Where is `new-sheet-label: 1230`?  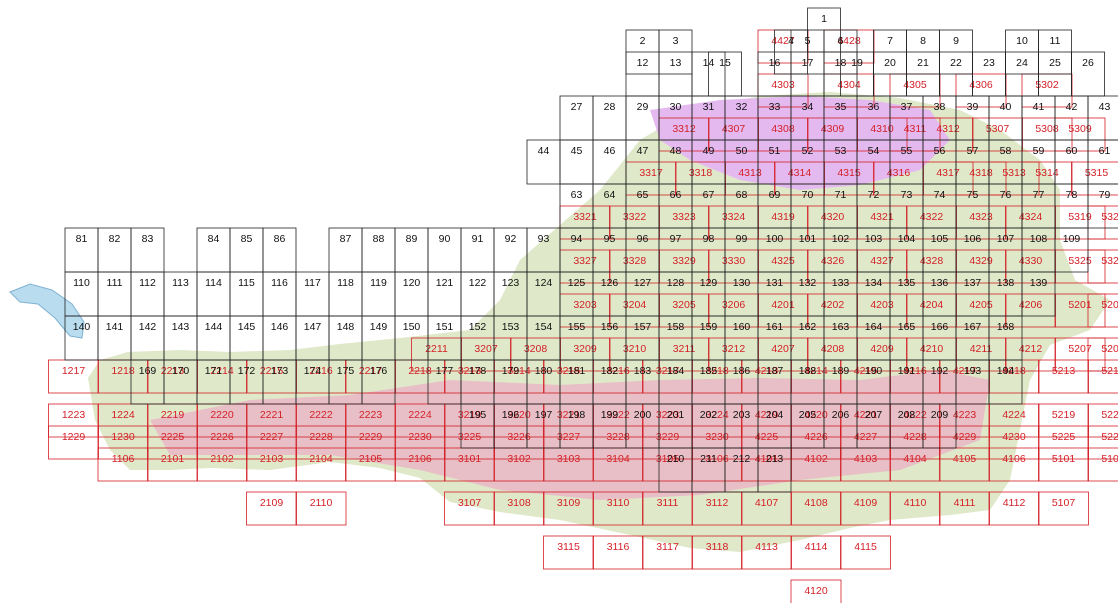
new-sheet-label: 1230 is located at coordinates (123, 437).